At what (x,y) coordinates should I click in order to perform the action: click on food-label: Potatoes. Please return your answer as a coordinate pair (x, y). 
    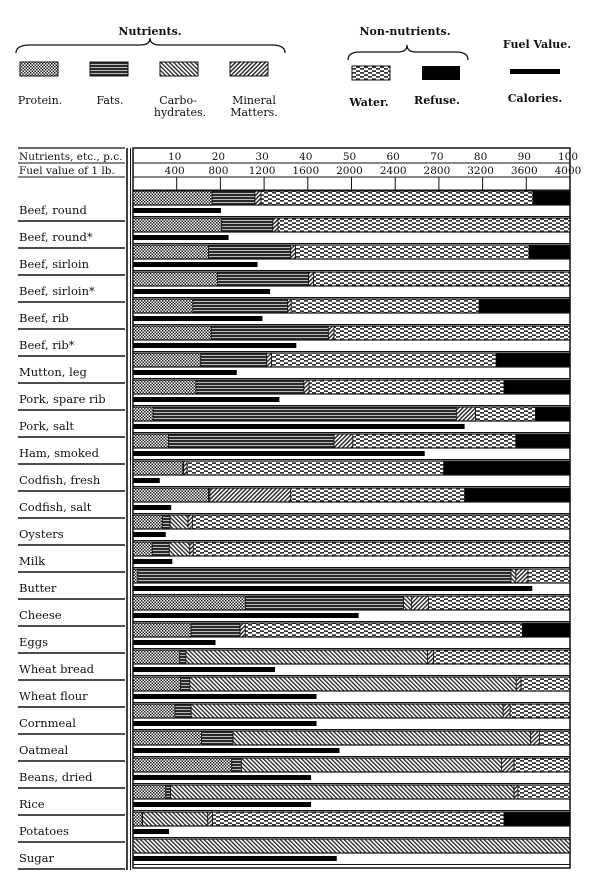
    Looking at the image, I should click on (44, 831).